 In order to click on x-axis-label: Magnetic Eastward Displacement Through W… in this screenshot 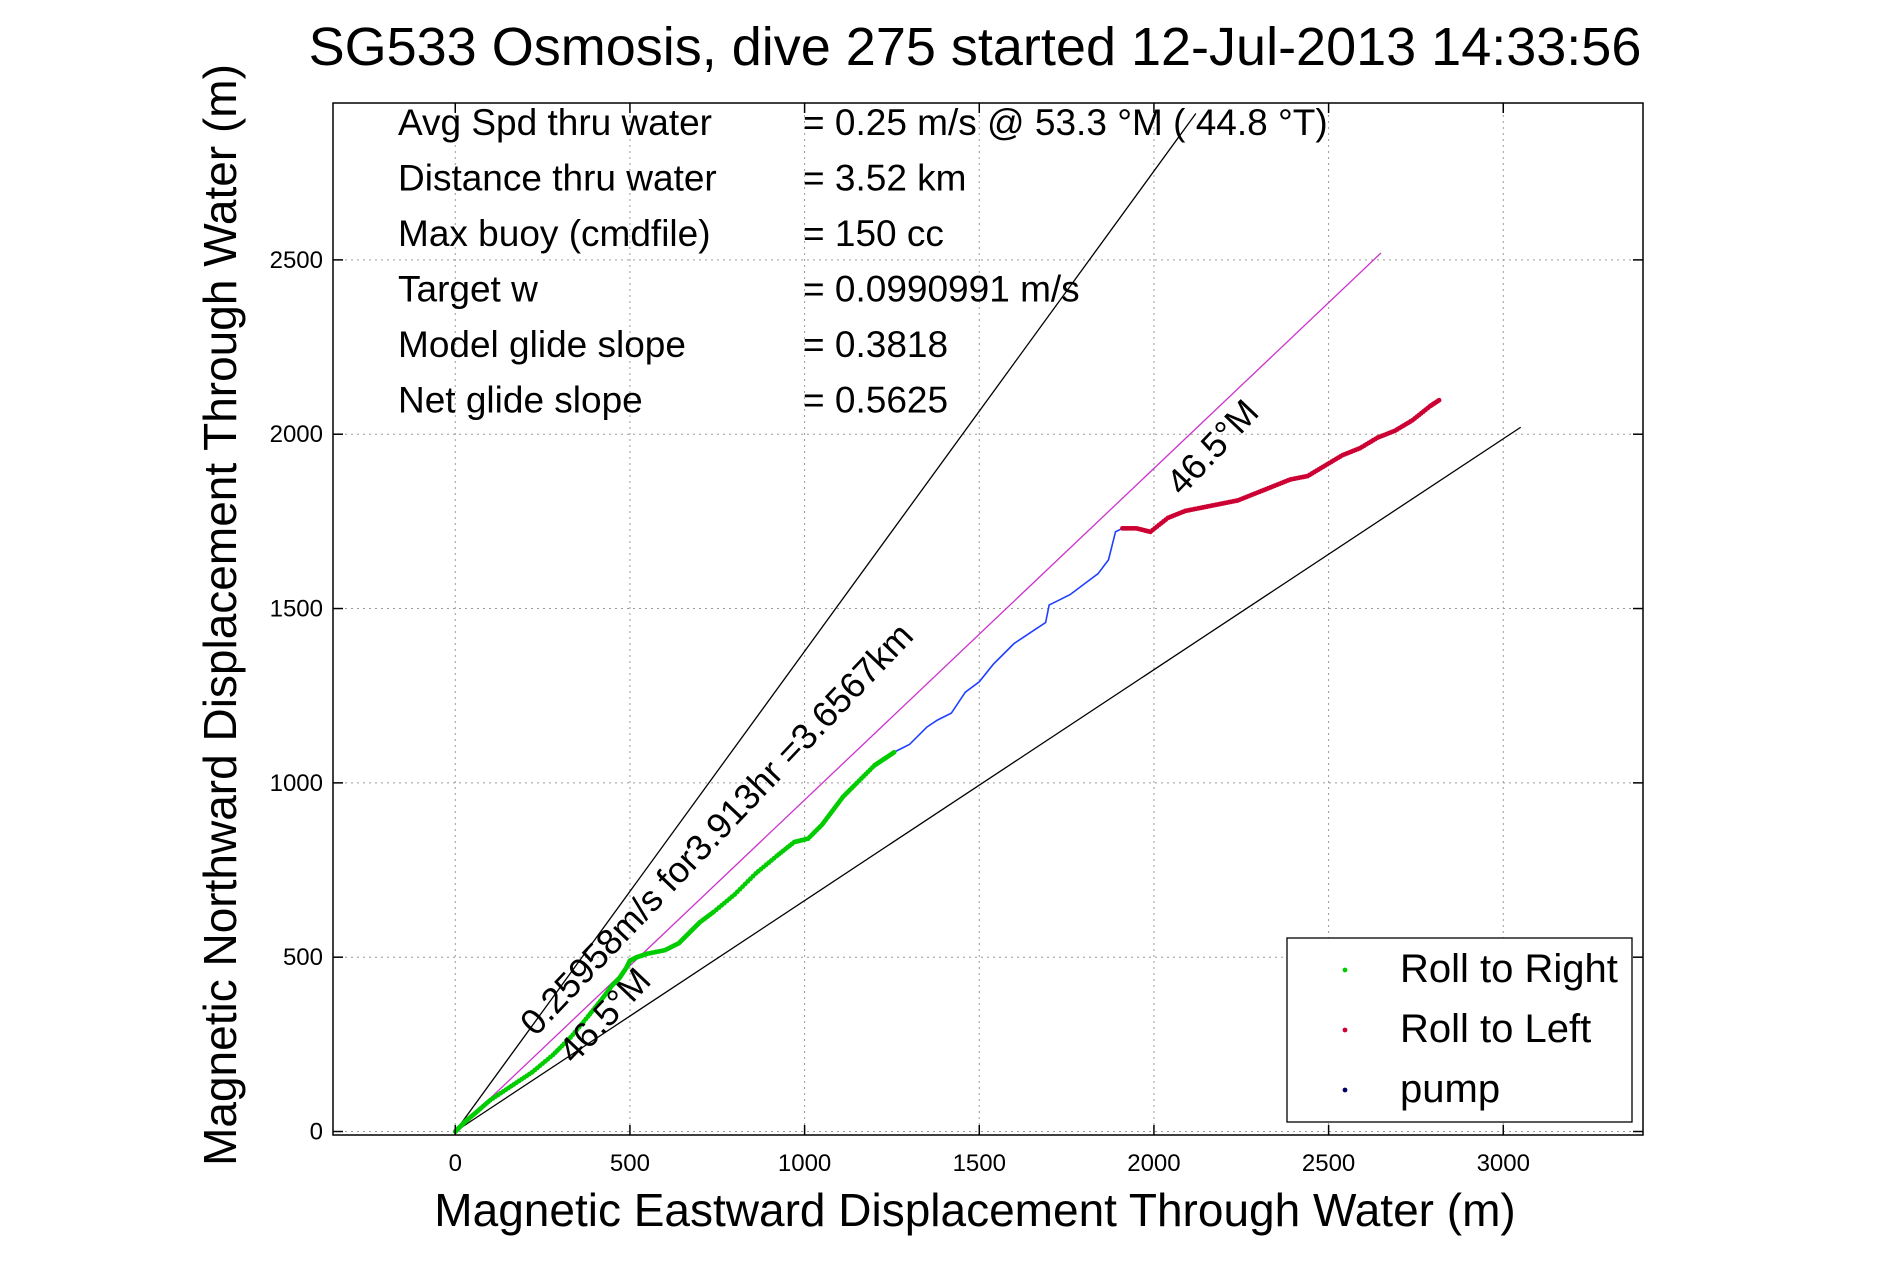, I will do `click(974, 1210)`.